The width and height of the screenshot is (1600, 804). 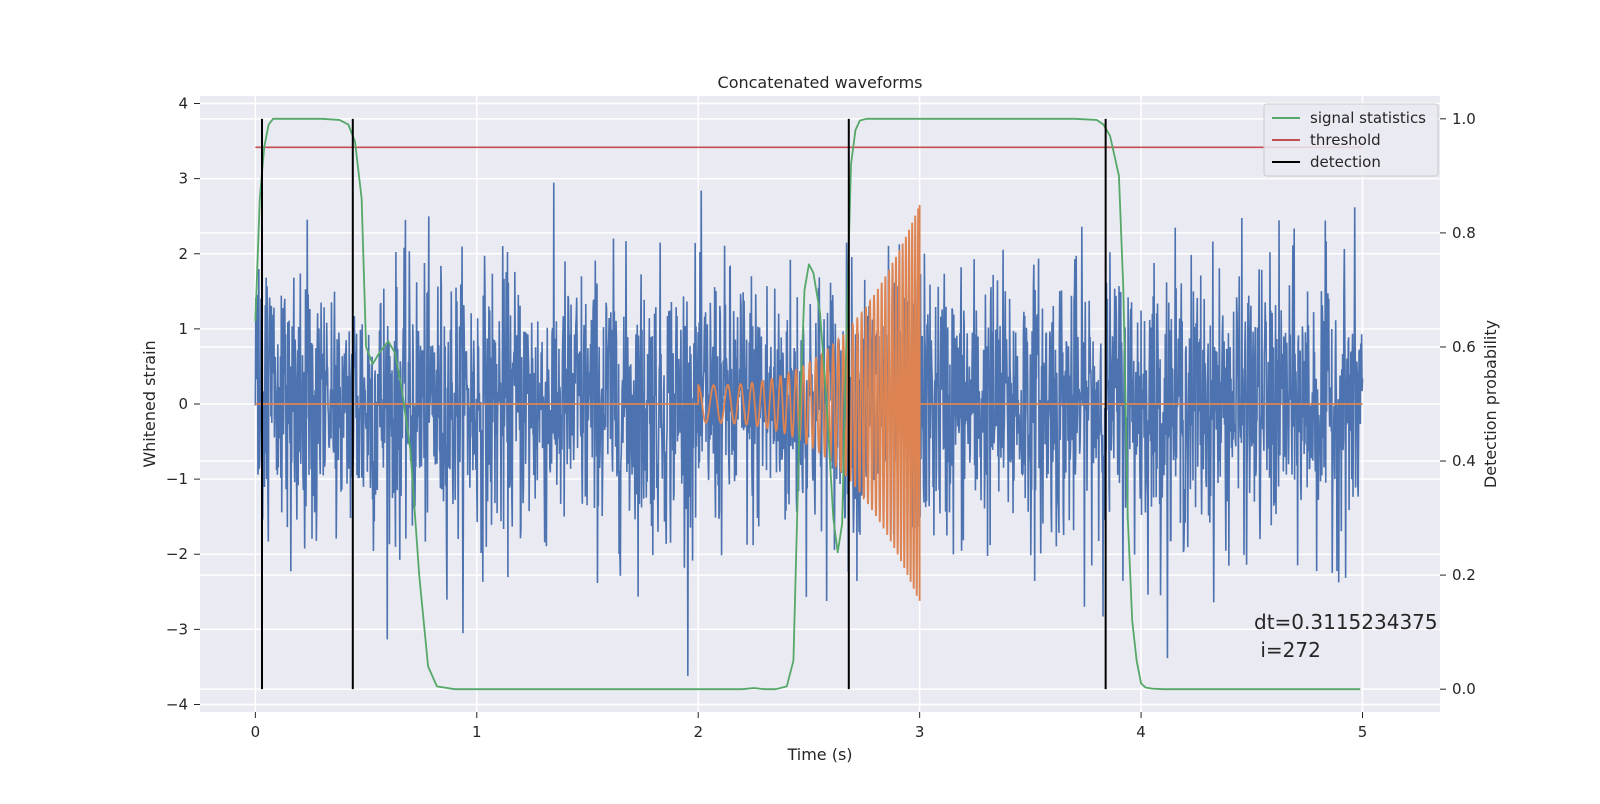 I want to click on legend-label: detection, so click(x=1345, y=162).